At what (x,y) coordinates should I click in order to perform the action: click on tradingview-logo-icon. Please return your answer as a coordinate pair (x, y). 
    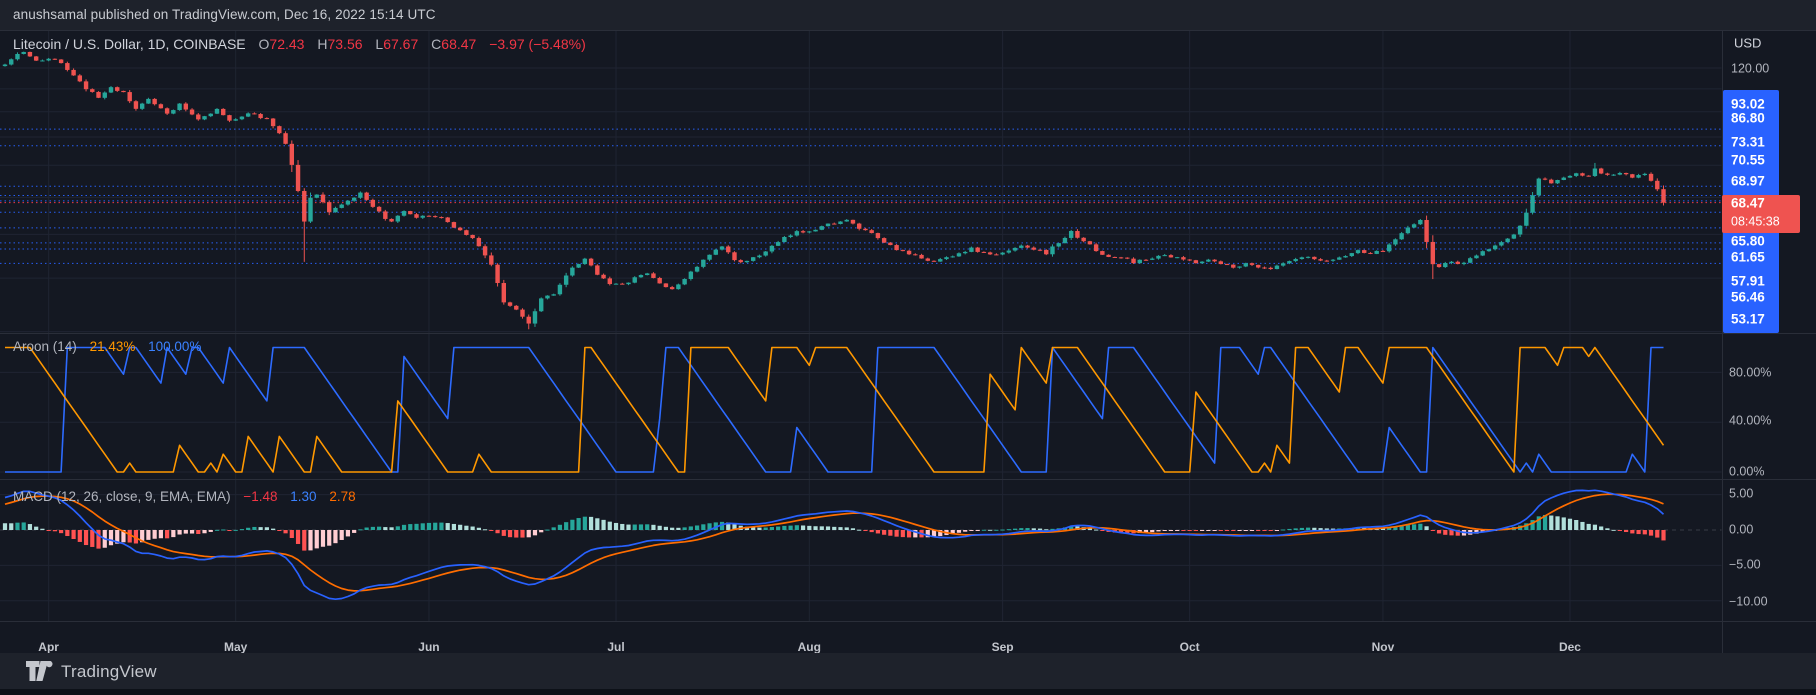
    Looking at the image, I should click on (39, 671).